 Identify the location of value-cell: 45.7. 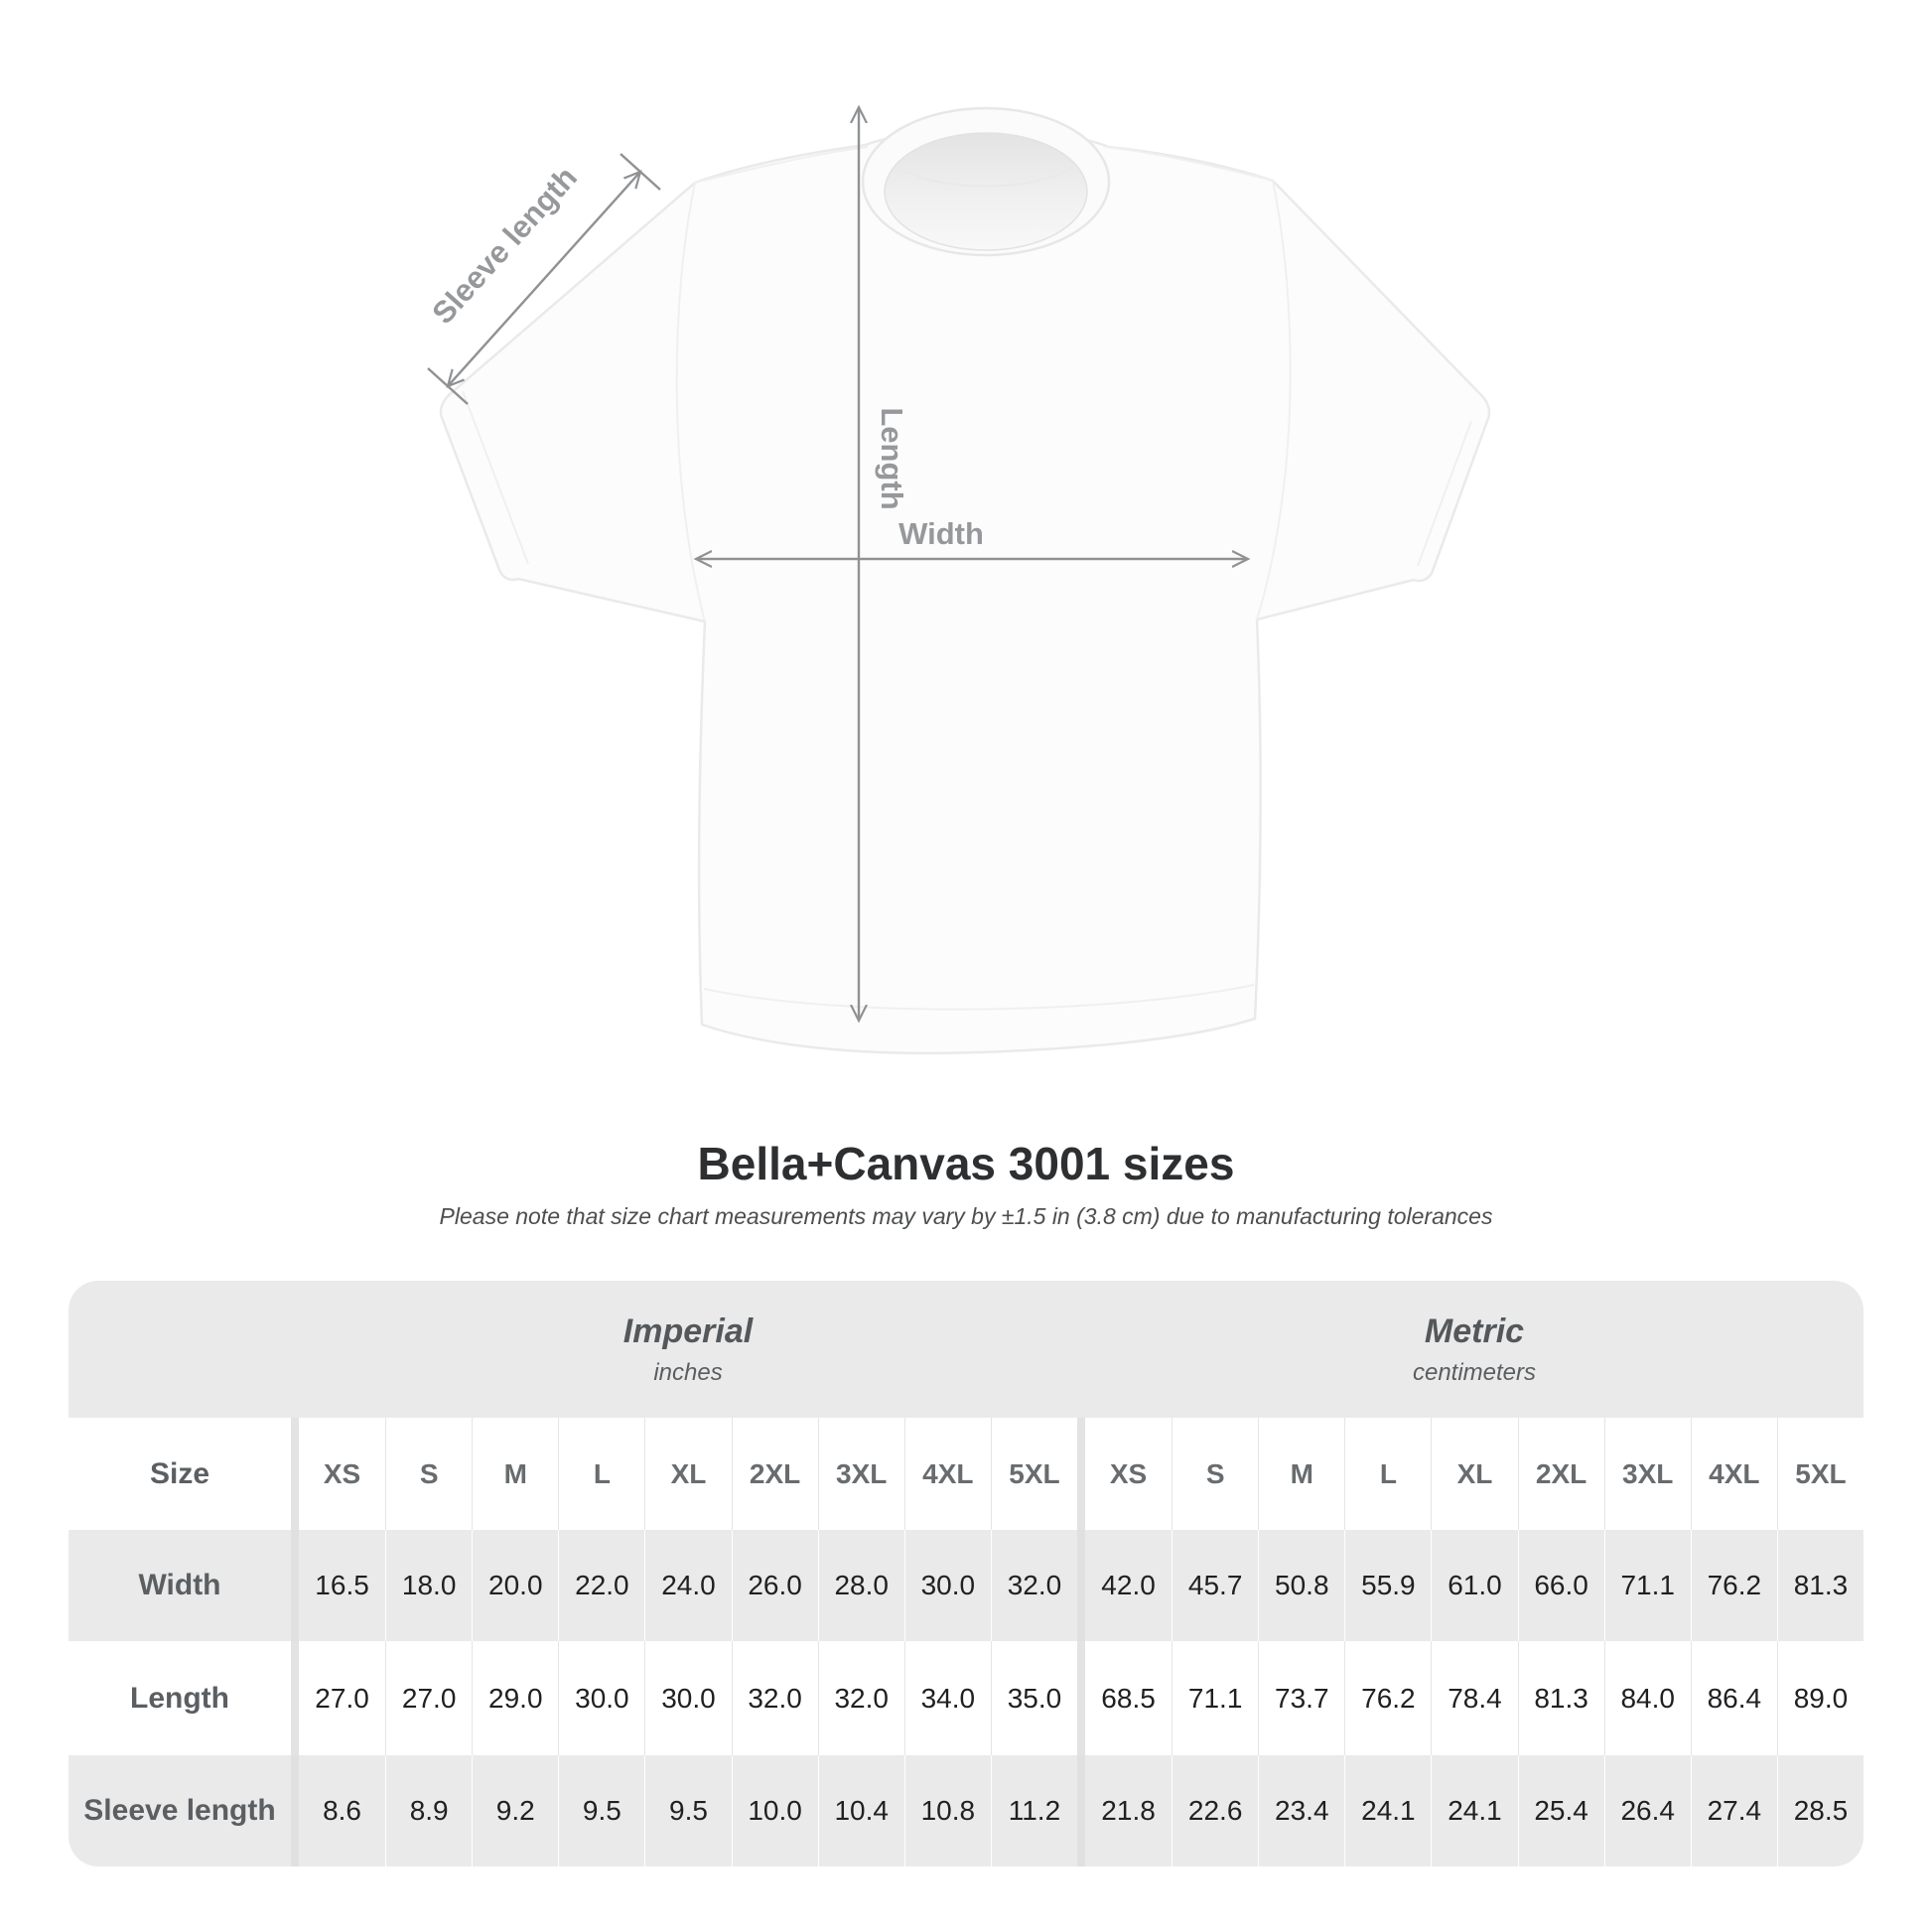
(1215, 1586).